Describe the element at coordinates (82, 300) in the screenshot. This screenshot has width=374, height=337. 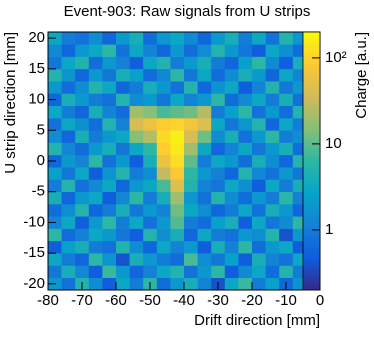
I see `x-tick-label: -70` at that location.